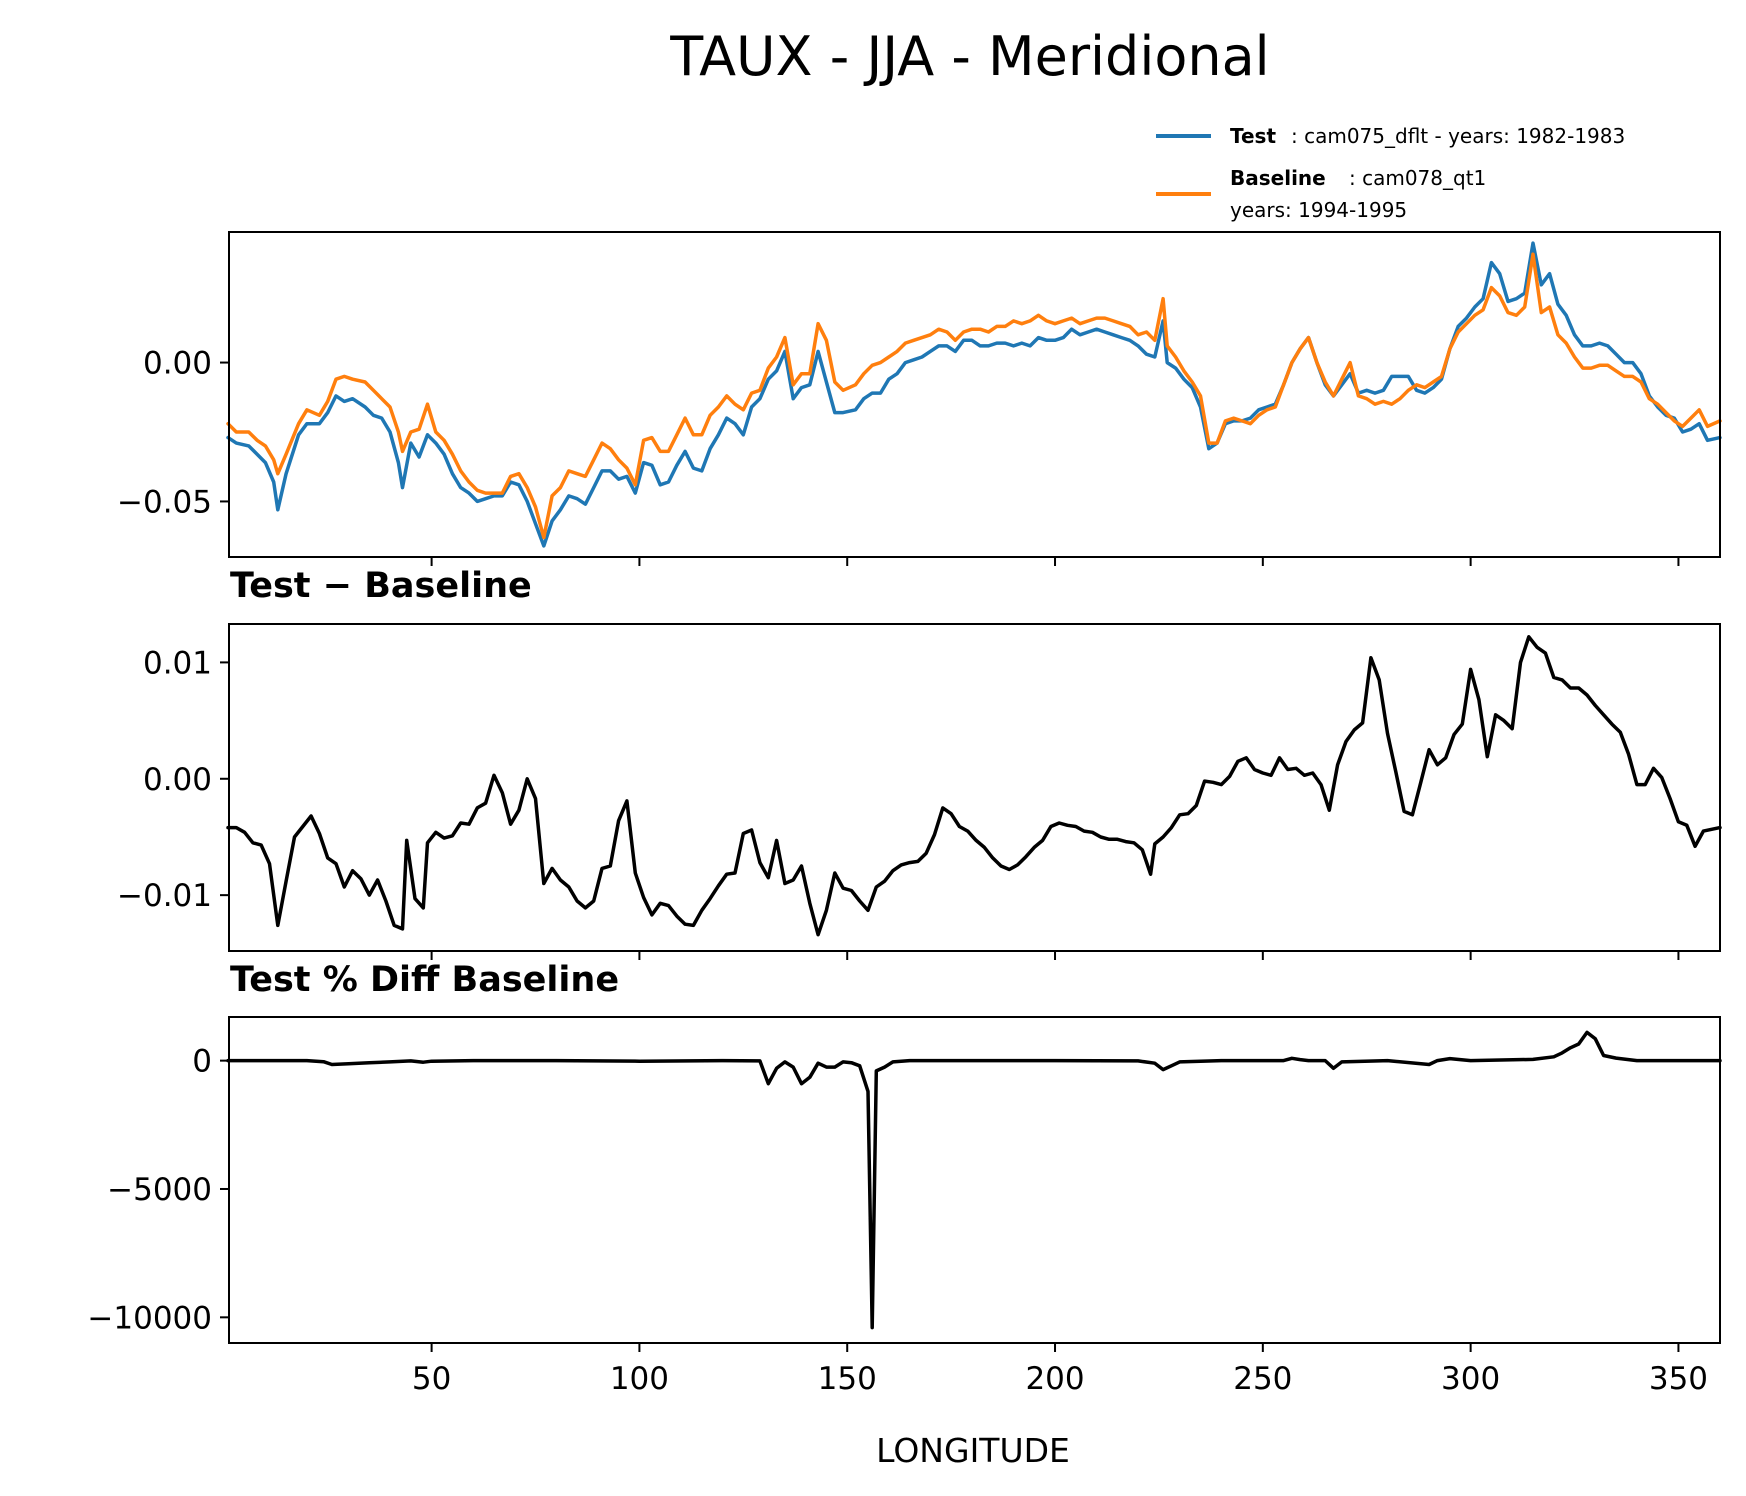  I want to click on x-tick-label-1: 100, so click(639, 1379).